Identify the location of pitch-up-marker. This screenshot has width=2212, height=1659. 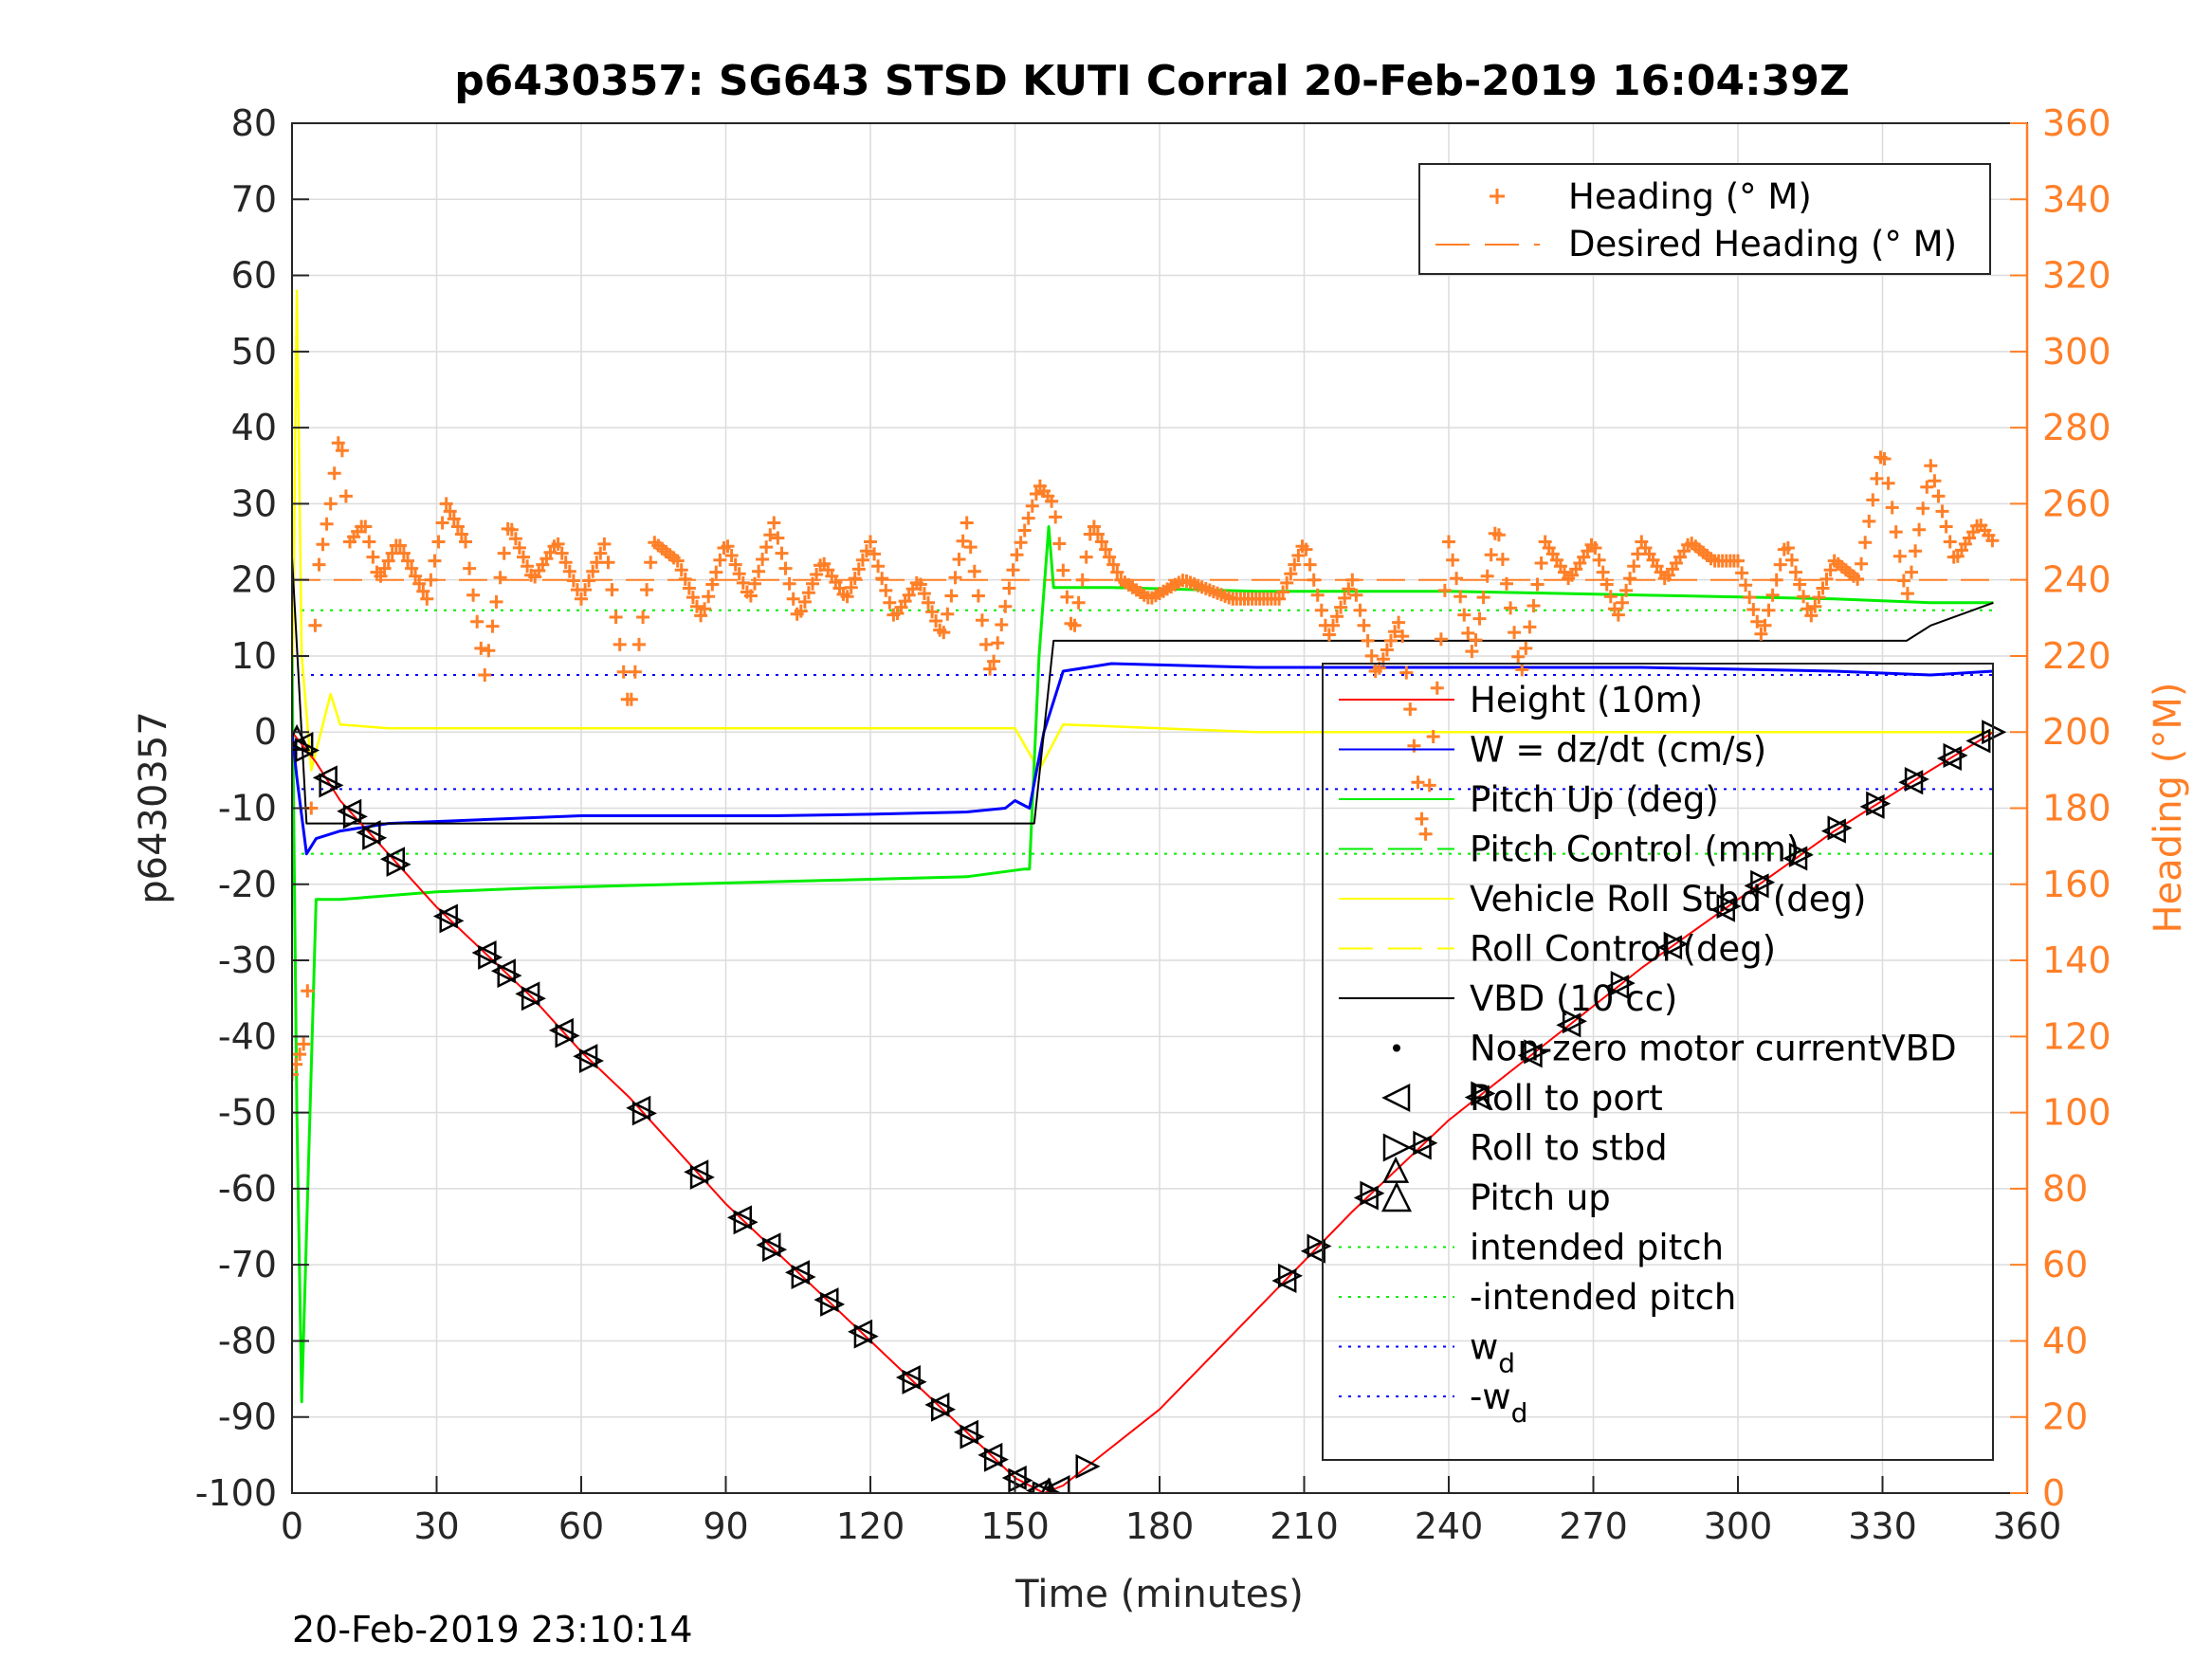
(1396, 1169).